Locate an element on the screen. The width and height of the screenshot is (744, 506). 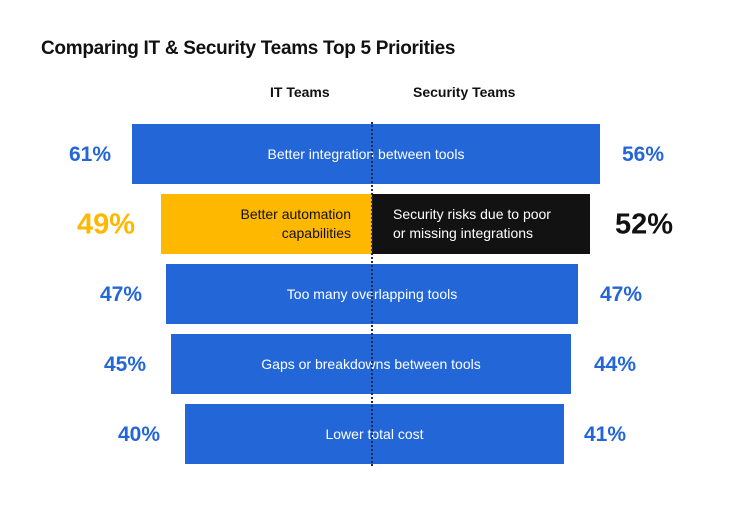
bar-label-line1: Security risks due to poor is located at coordinates (472, 214).